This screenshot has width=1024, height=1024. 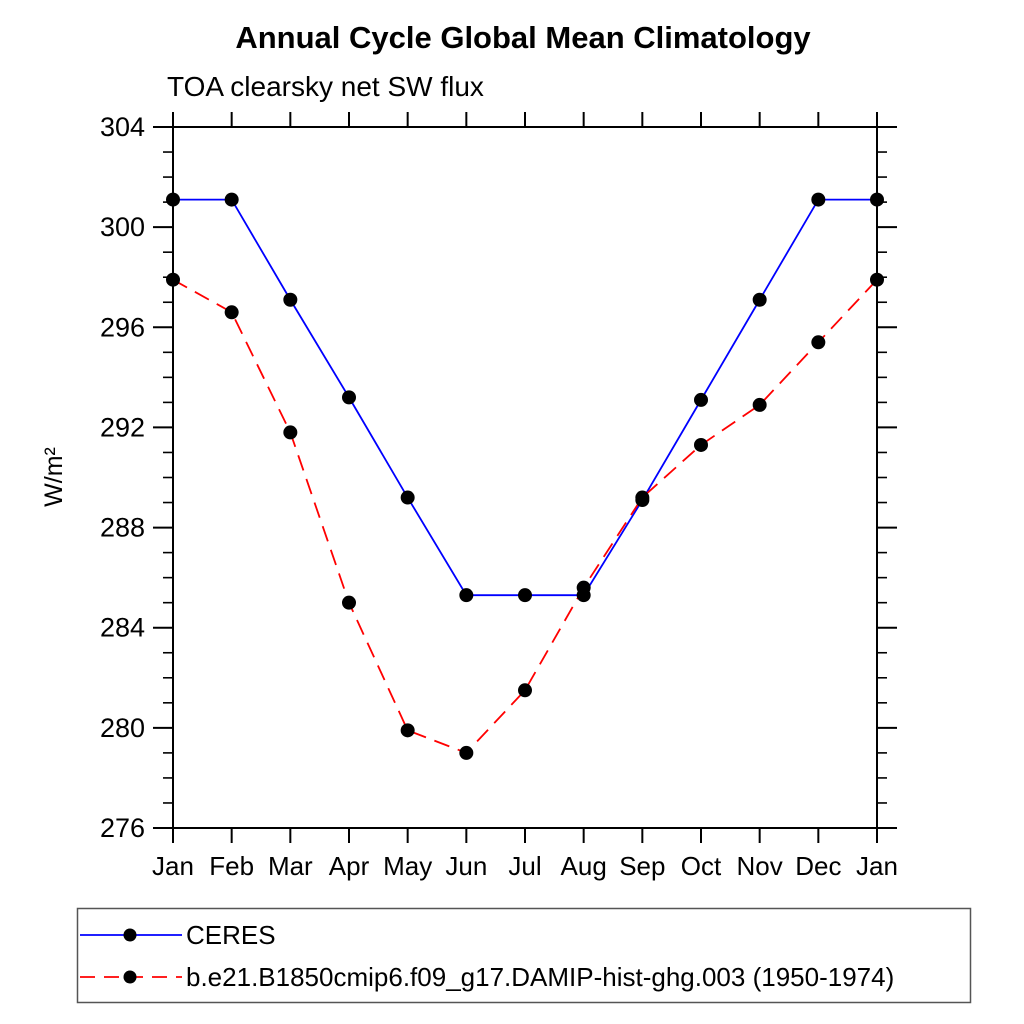 I want to click on y-tick-label: 296, so click(x=122, y=327).